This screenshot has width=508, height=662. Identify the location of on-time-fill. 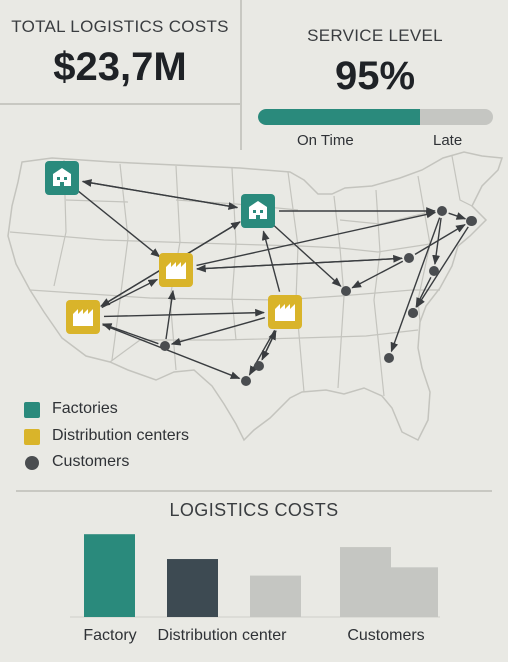
(339, 117).